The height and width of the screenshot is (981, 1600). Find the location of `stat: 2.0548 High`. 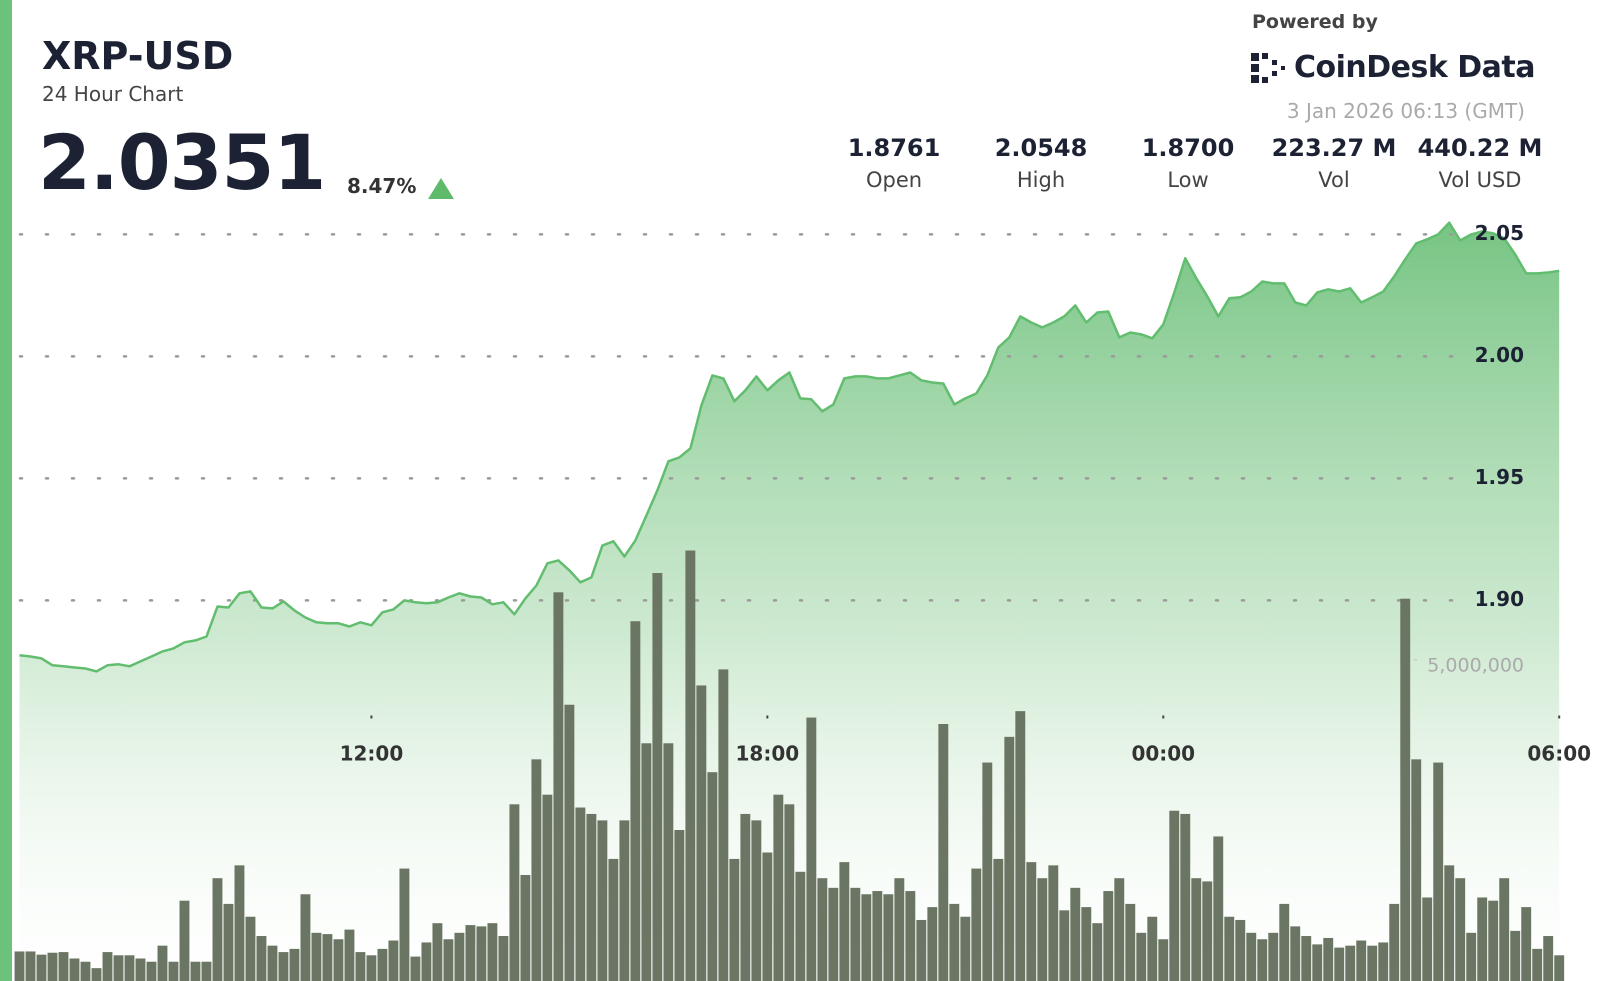

stat: 2.0548 High is located at coordinates (1041, 163).